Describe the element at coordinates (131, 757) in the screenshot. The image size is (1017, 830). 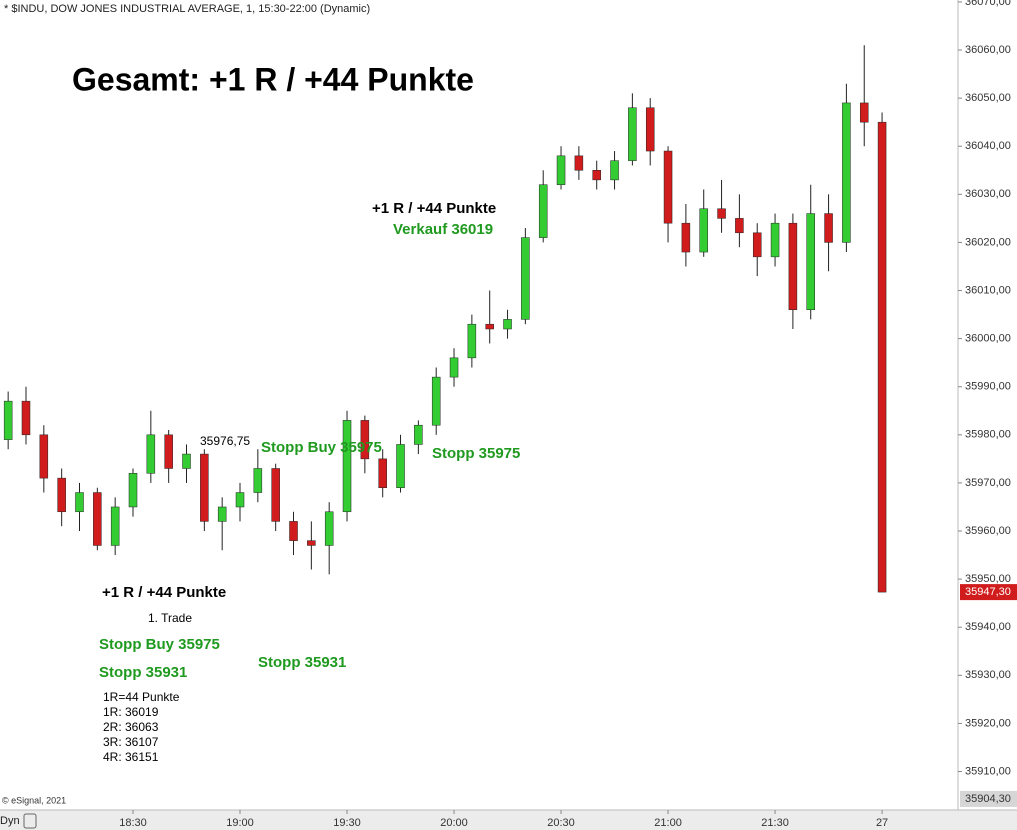
I see `annotation: 4R: 36151` at that location.